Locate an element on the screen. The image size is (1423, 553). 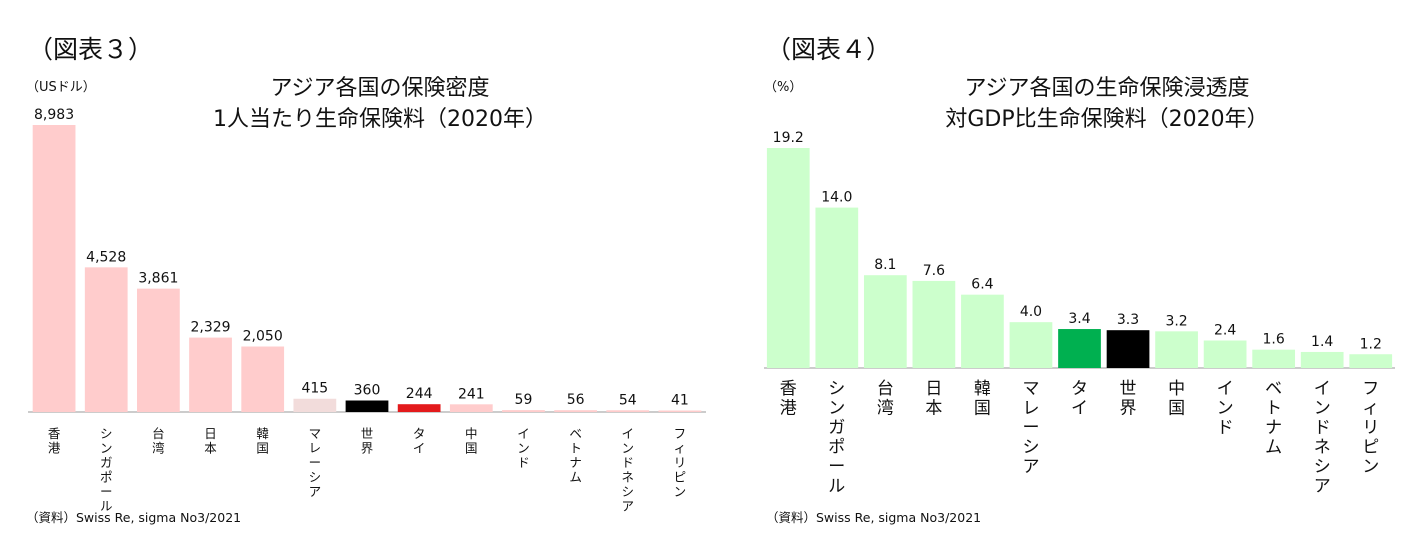
y-axis-unit: （USドル） is located at coordinates (61, 87).